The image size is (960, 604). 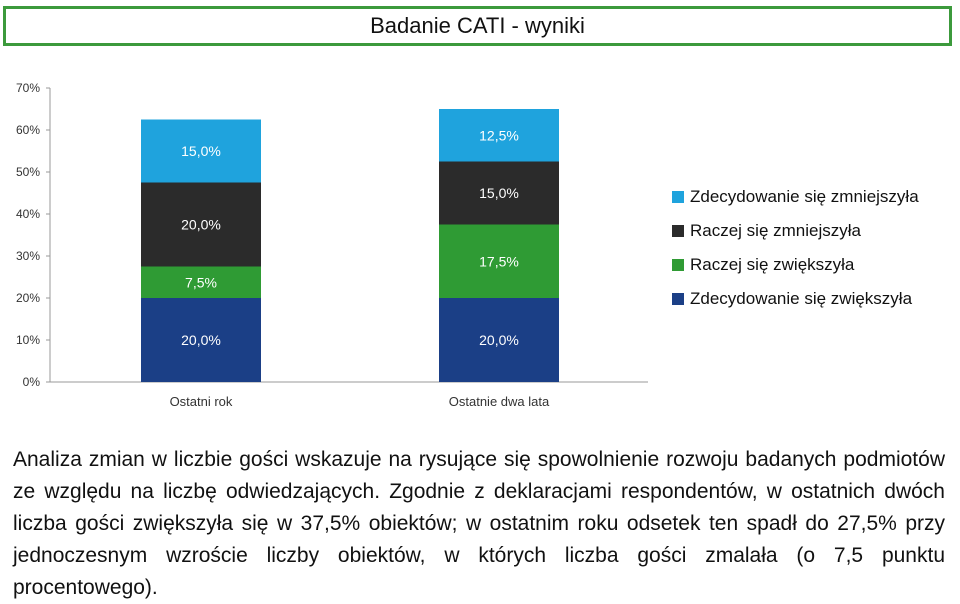 What do you see at coordinates (772, 264) in the screenshot?
I see `legend-label: Raczej się zwiększyła` at bounding box center [772, 264].